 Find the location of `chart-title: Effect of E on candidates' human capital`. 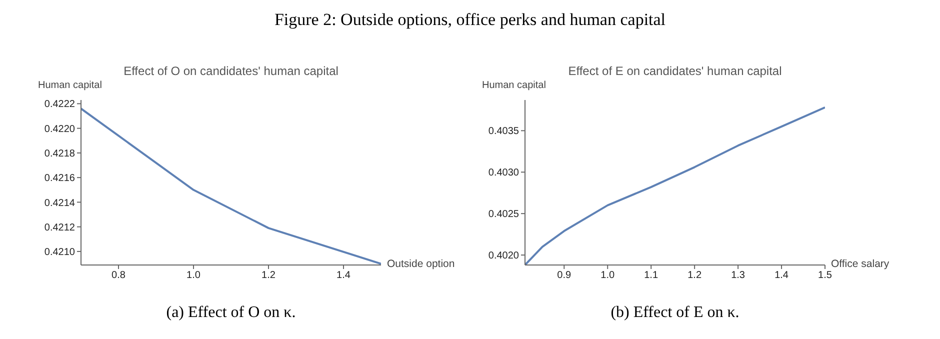

chart-title: Effect of E on candidates' human capital is located at coordinates (675, 71).